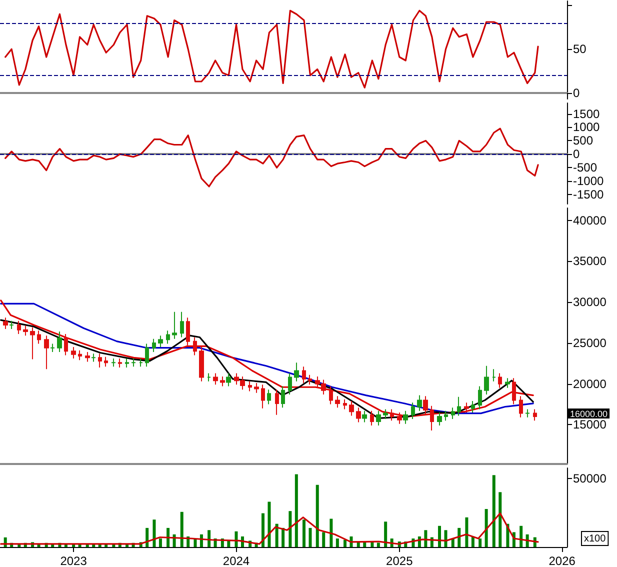 This screenshot has width=617, height=567. What do you see at coordinates (562, 560) in the screenshot?
I see `x-tick-label: 2026` at bounding box center [562, 560].